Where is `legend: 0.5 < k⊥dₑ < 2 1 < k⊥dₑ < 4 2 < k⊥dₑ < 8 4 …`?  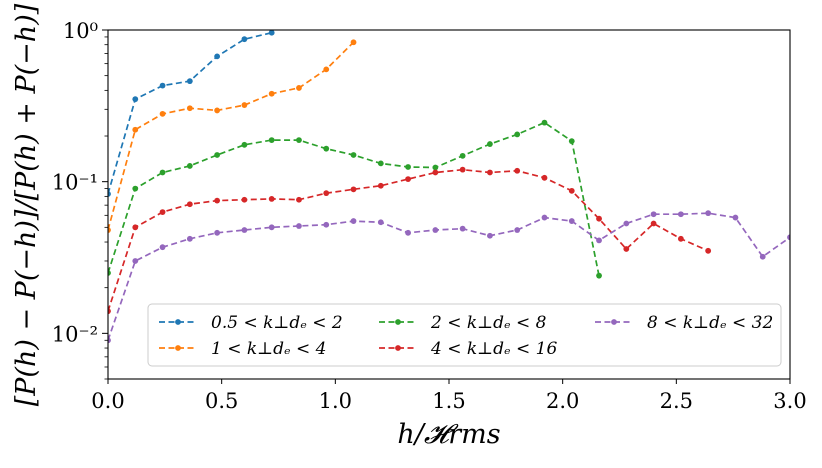 legend: 0.5 < k⊥dₑ < 2 1 < k⊥dₑ < 4 2 < k⊥dₑ < 8 4 … is located at coordinates (464, 335).